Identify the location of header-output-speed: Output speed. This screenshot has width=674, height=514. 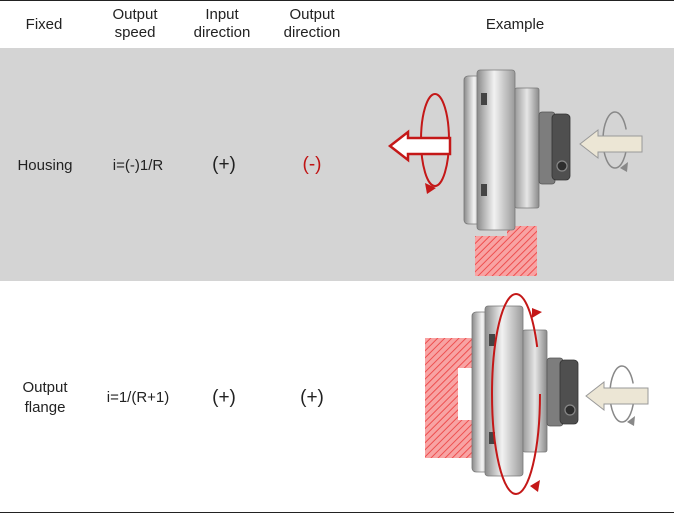
(135, 23).